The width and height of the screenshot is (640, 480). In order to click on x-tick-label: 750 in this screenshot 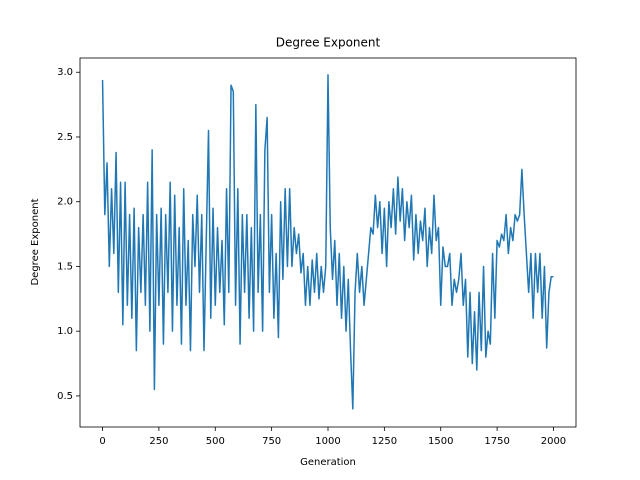, I will do `click(271, 441)`.